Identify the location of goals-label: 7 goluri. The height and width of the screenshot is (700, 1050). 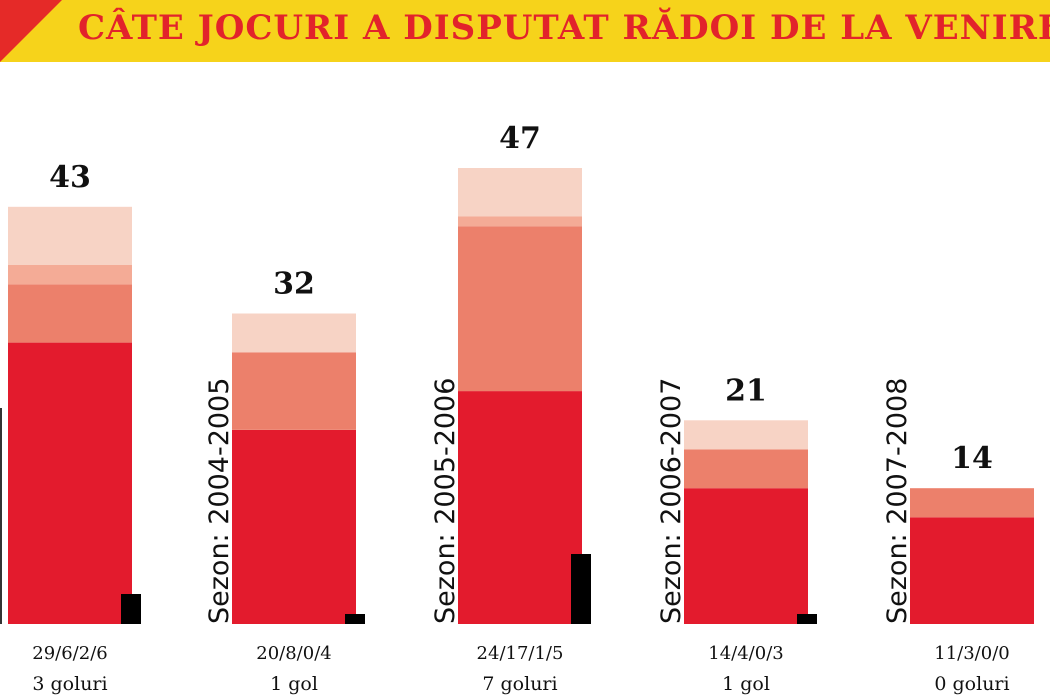
(519, 684).